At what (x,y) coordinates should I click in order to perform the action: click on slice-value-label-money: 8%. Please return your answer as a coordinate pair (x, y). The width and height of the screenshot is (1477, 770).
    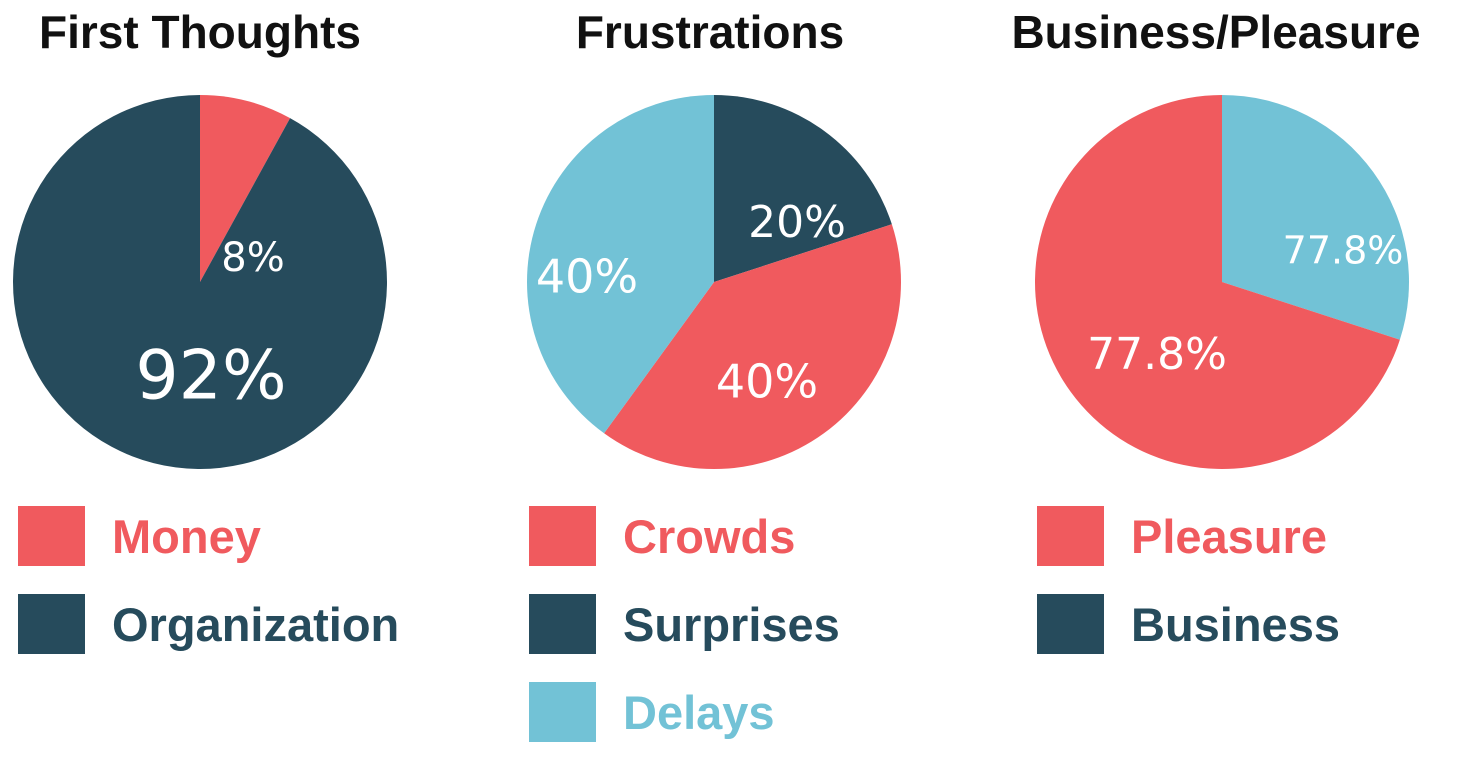
    Looking at the image, I should click on (252, 258).